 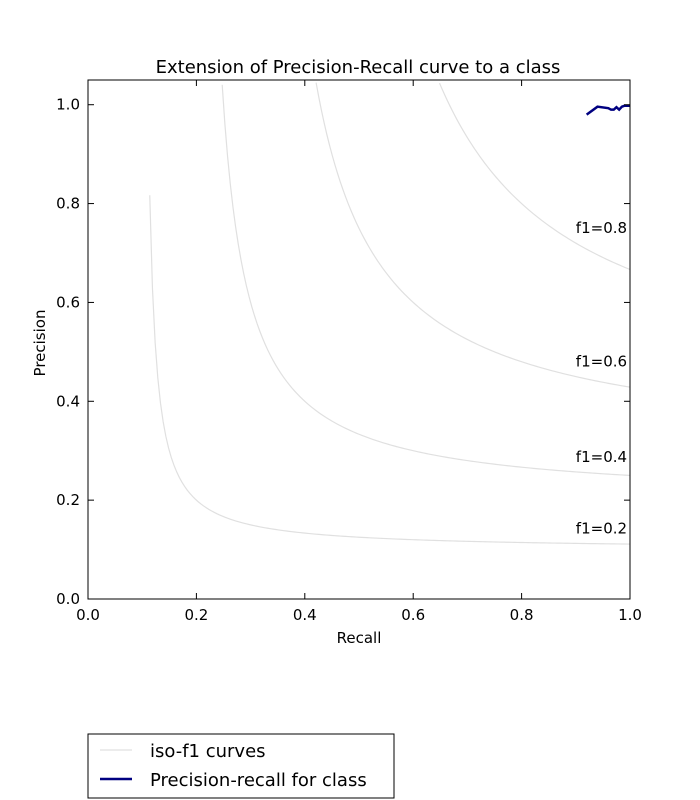 I want to click on x-tick-label-0.6: 0.6, so click(x=413, y=615).